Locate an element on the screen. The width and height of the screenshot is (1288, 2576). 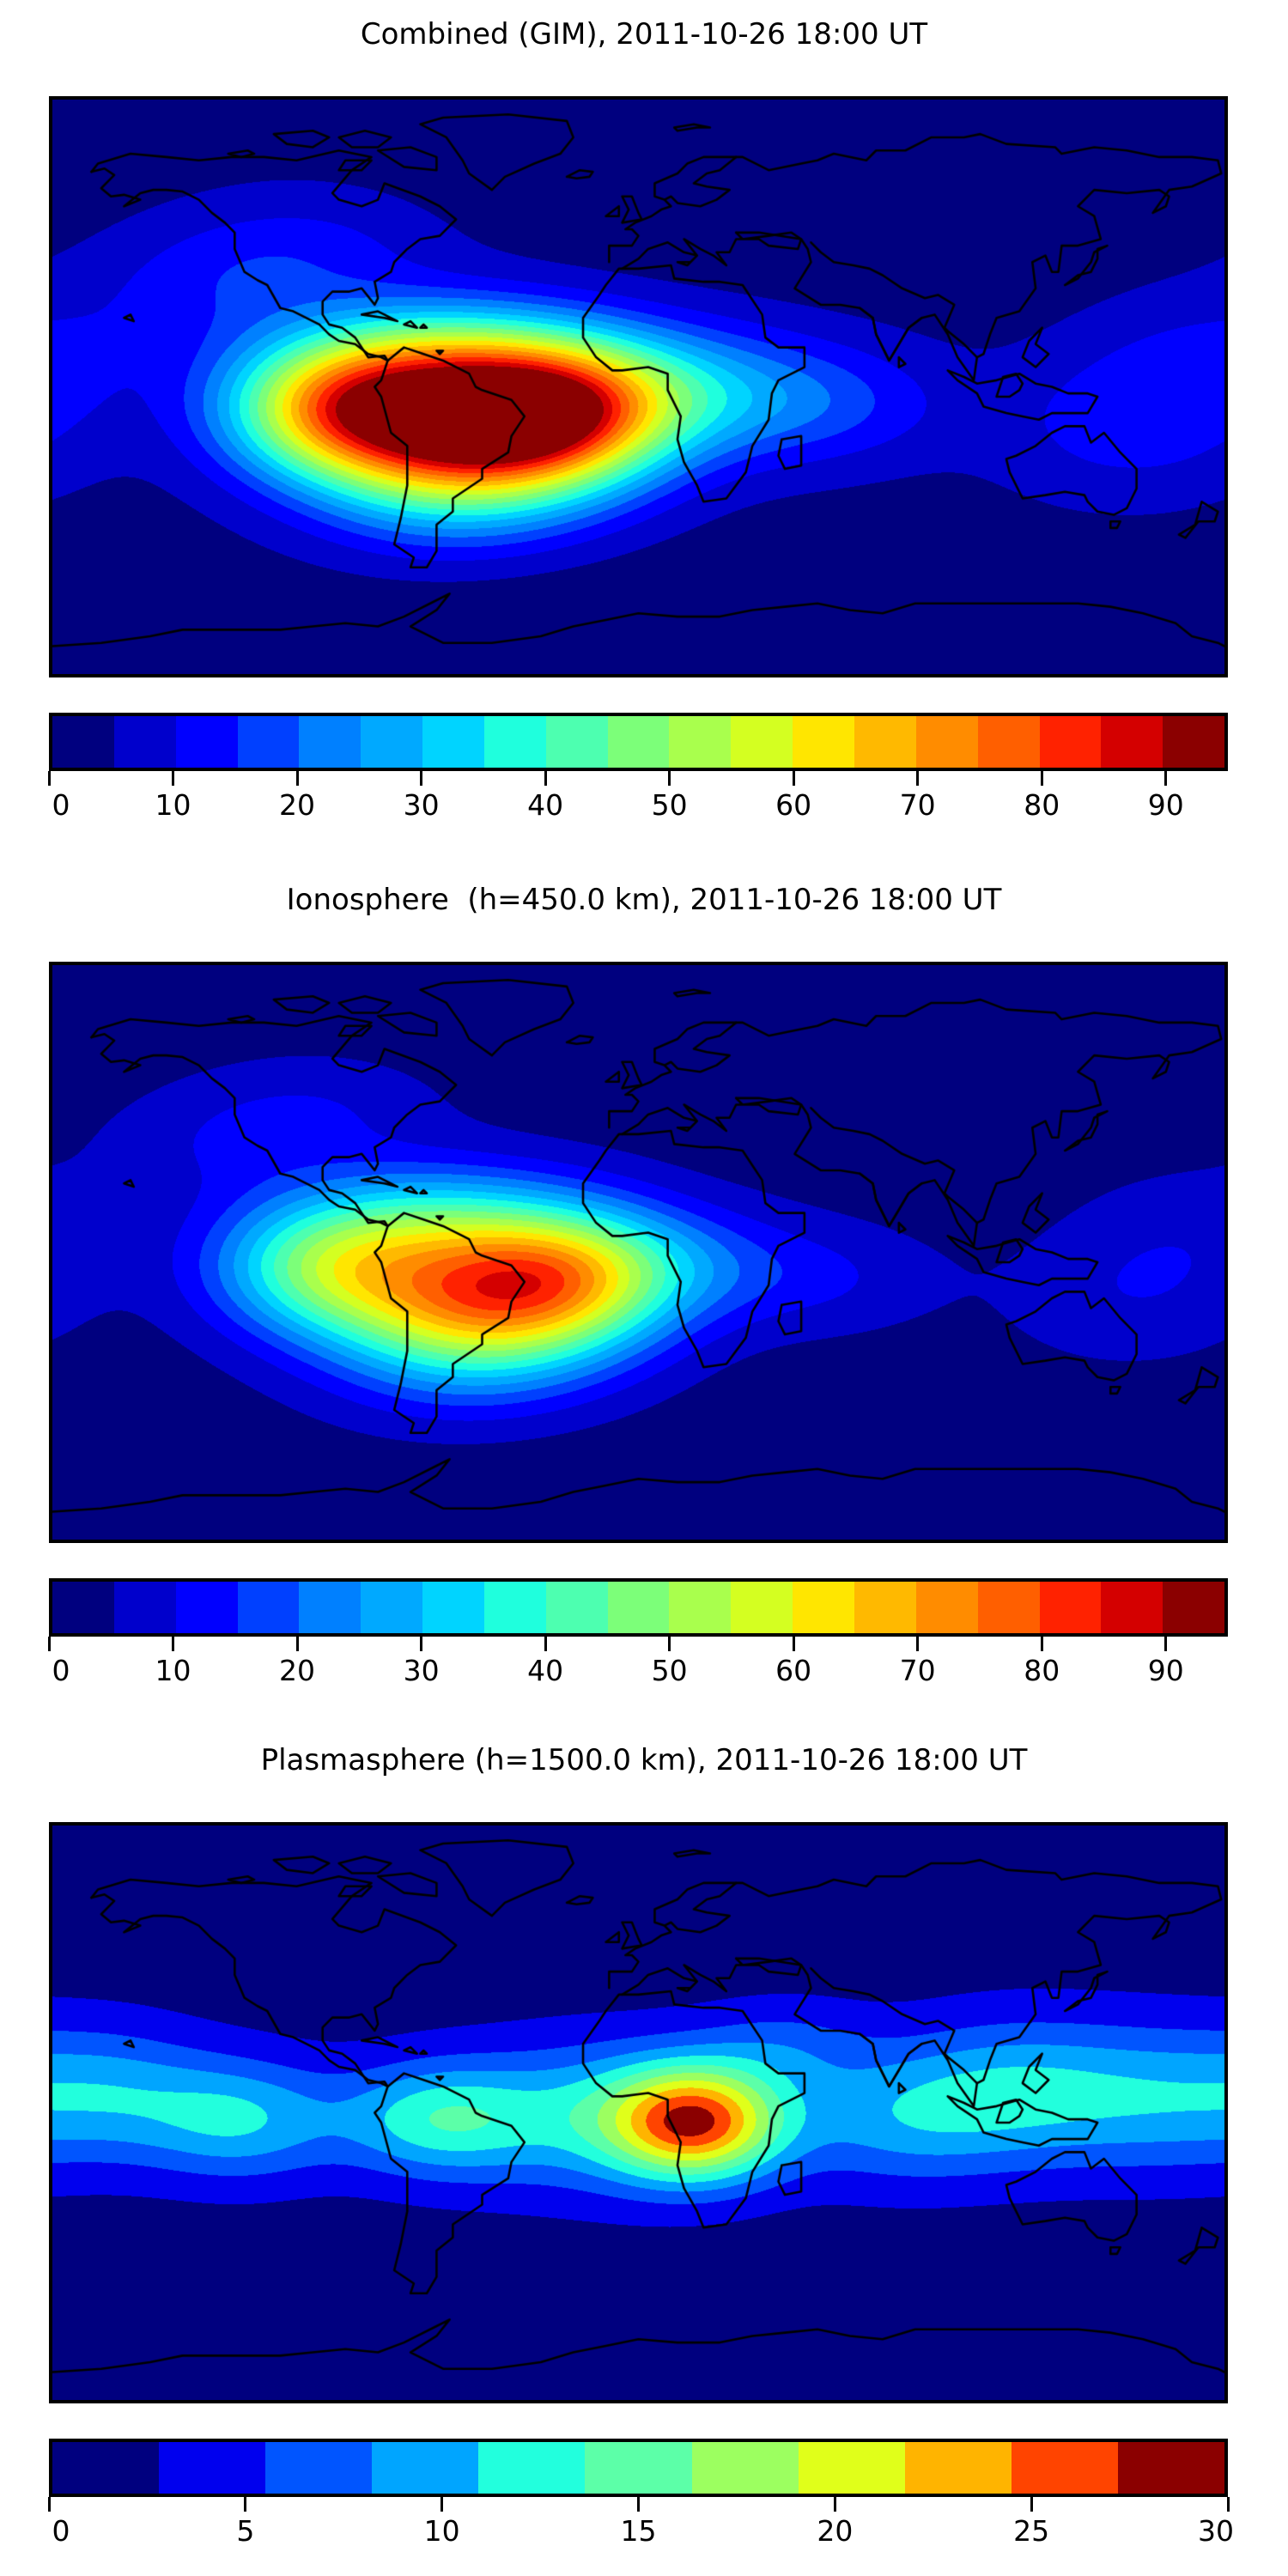
colorbar-combined: 0 10 20 30 40 50 60 70 80 90 is located at coordinates (638, 777).